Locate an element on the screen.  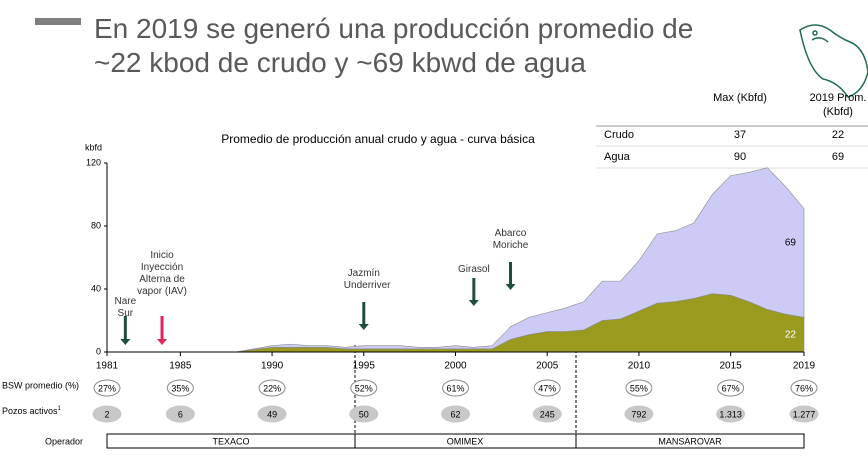
x-tick-label: 1990 is located at coordinates (272, 366).